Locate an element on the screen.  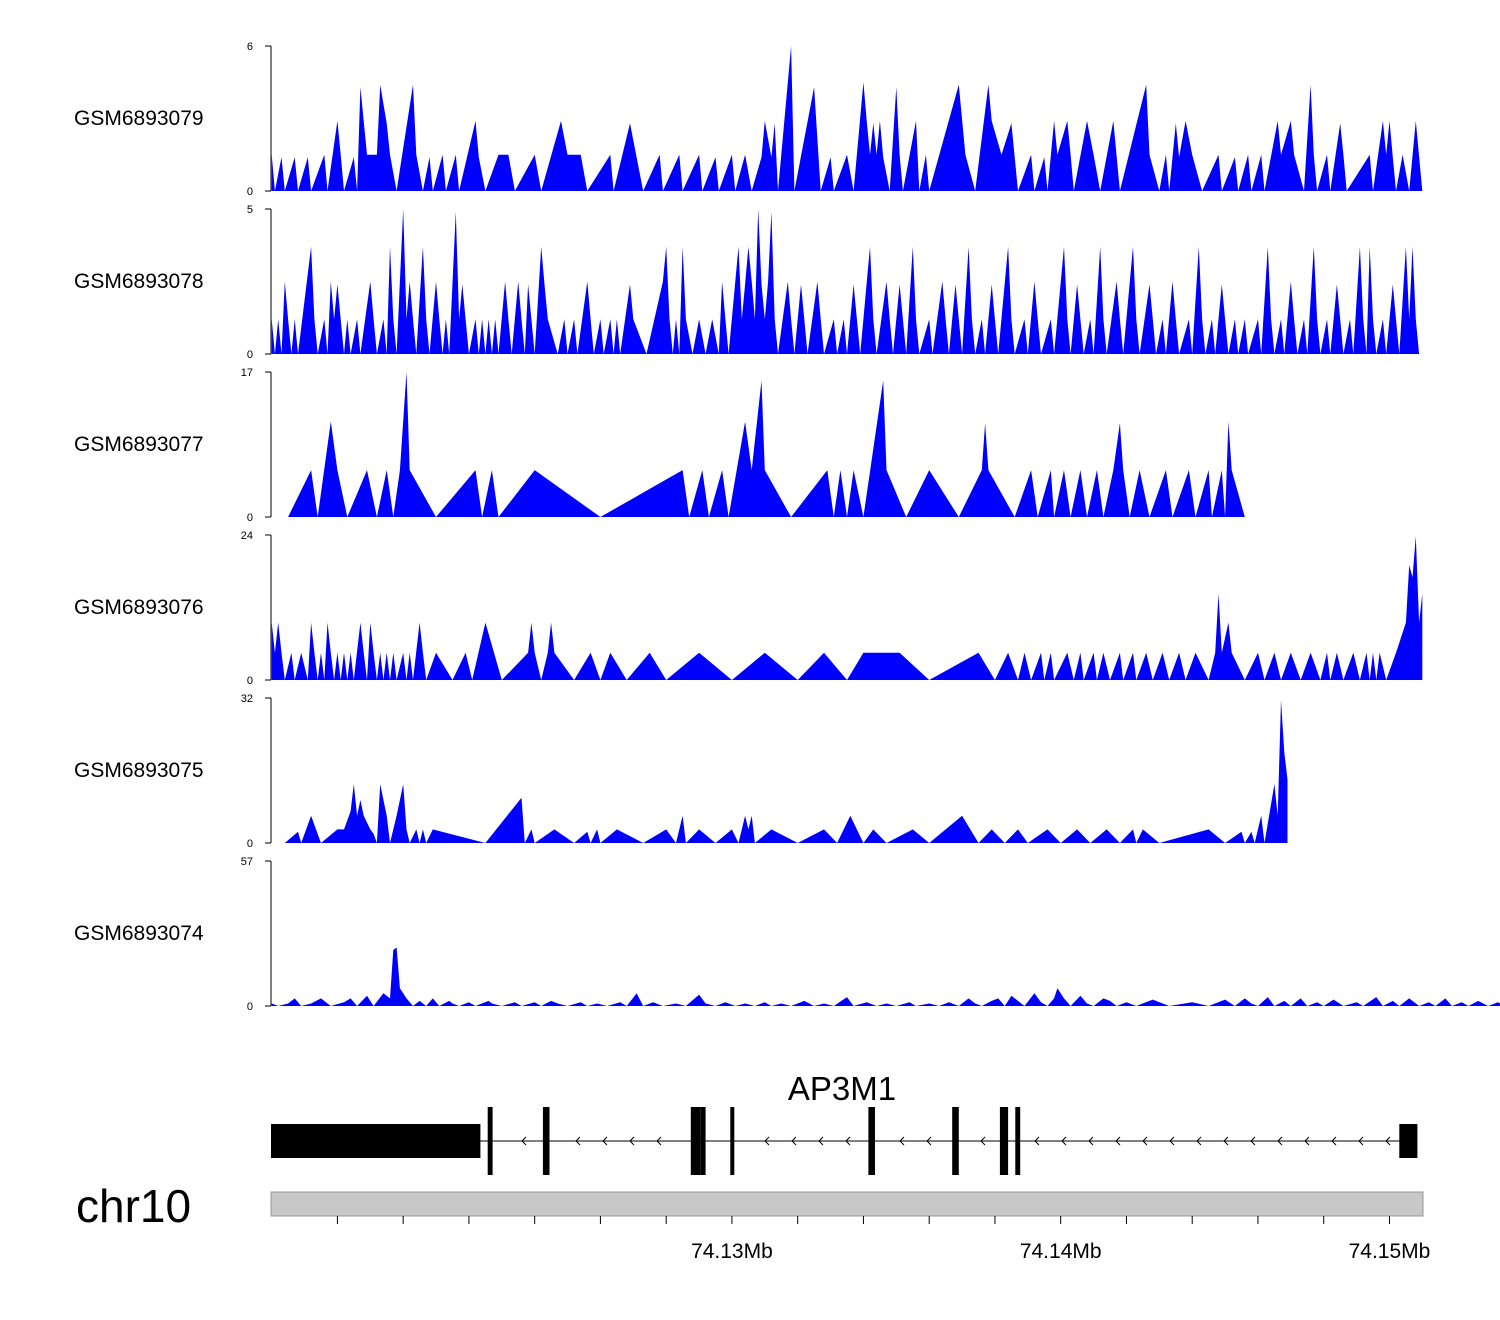
track-GSM6893076: GSM6893076 24 0 is located at coordinates (748, 608).